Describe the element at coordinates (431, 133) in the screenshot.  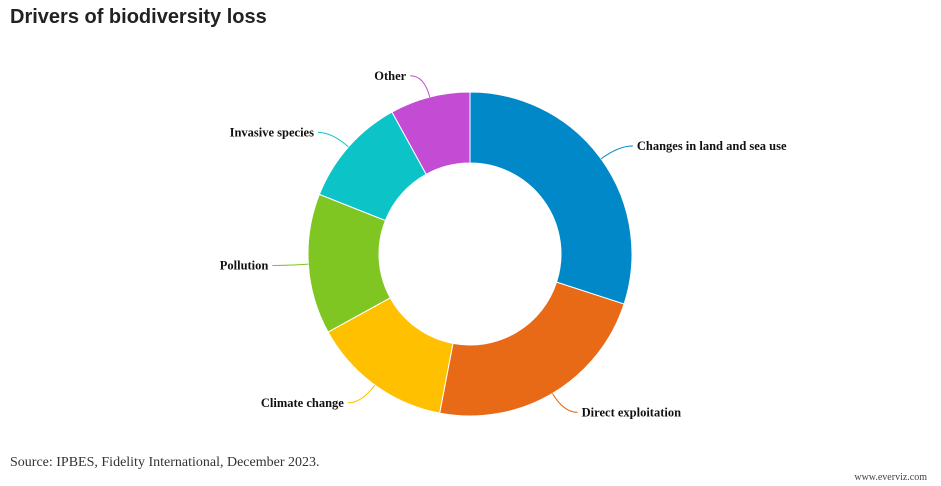
I see `slice-other` at that location.